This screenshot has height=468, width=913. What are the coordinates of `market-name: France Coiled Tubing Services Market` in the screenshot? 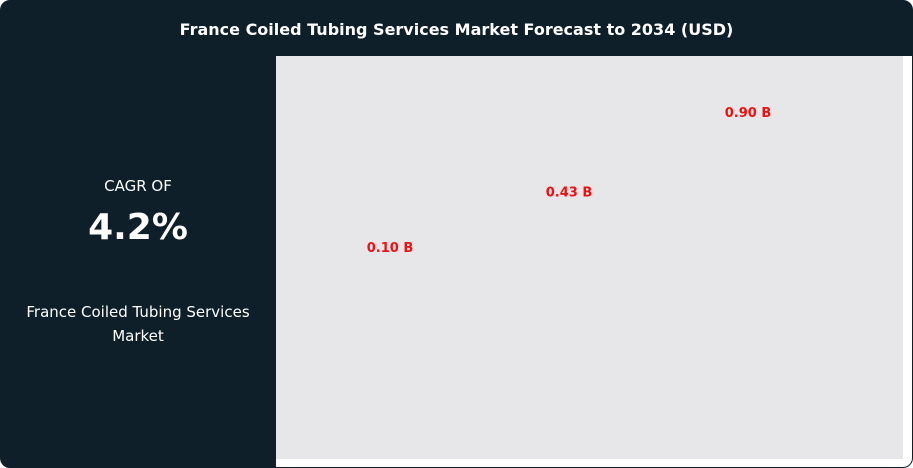 It's located at (138, 324).